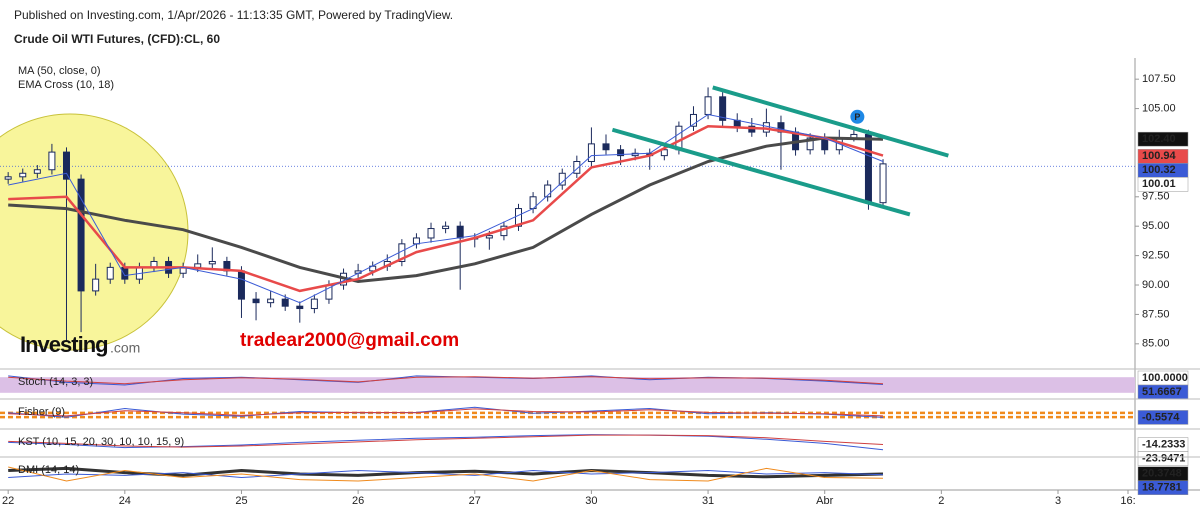  What do you see at coordinates (125, 501) in the screenshot?
I see `x-tick-label: 24` at bounding box center [125, 501].